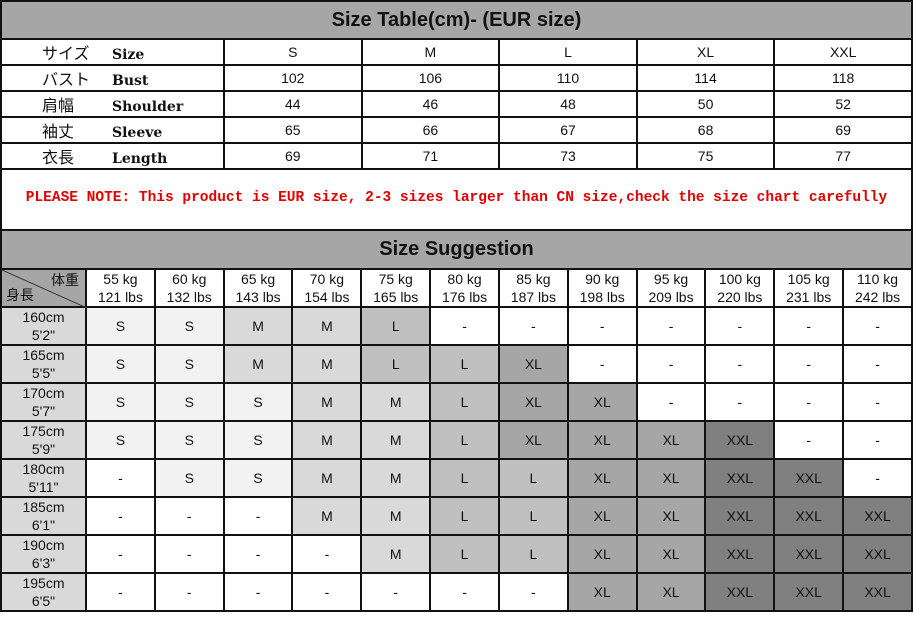  What do you see at coordinates (293, 52) in the screenshot?
I see `size-table-cell: S` at bounding box center [293, 52].